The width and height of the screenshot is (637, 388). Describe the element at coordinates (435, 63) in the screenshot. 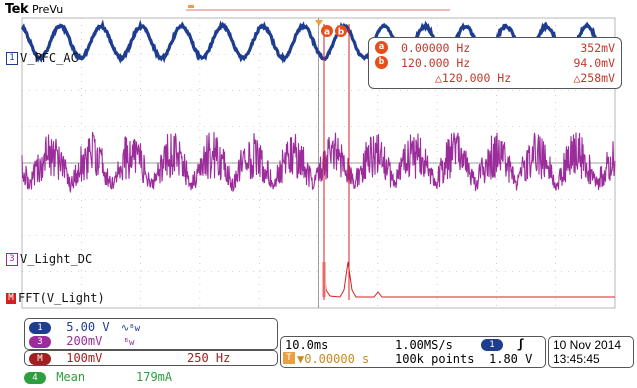

I see `cursor-b-freq: 120.000 Hz` at that location.